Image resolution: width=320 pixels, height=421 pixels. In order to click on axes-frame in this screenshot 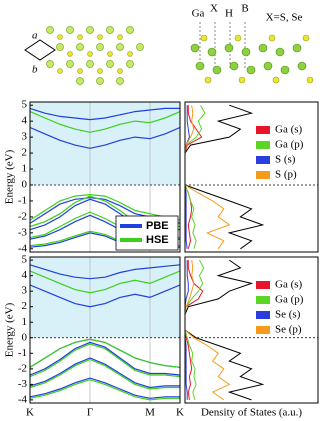, I will do `click(251, 330)`.